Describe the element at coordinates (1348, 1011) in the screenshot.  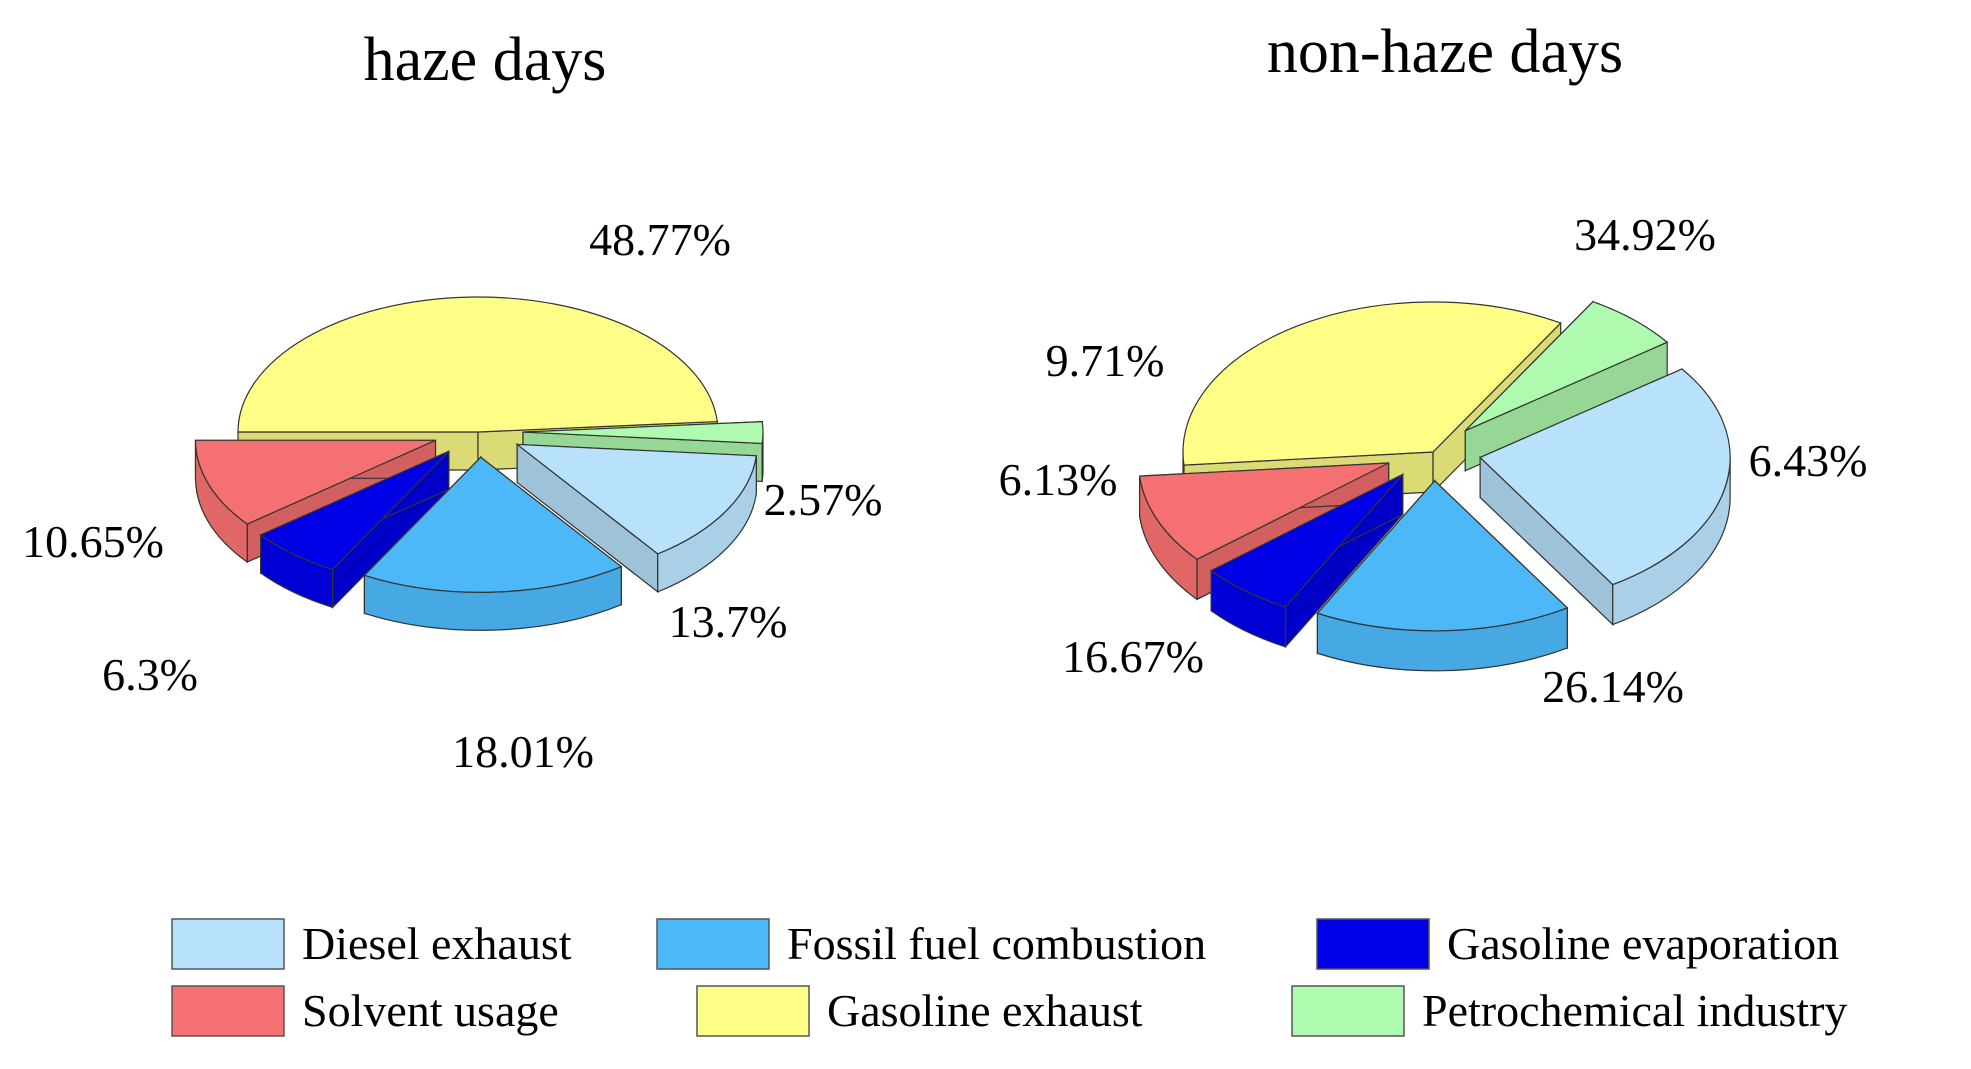
I see `legend-swatch-petrochemical-industry` at that location.